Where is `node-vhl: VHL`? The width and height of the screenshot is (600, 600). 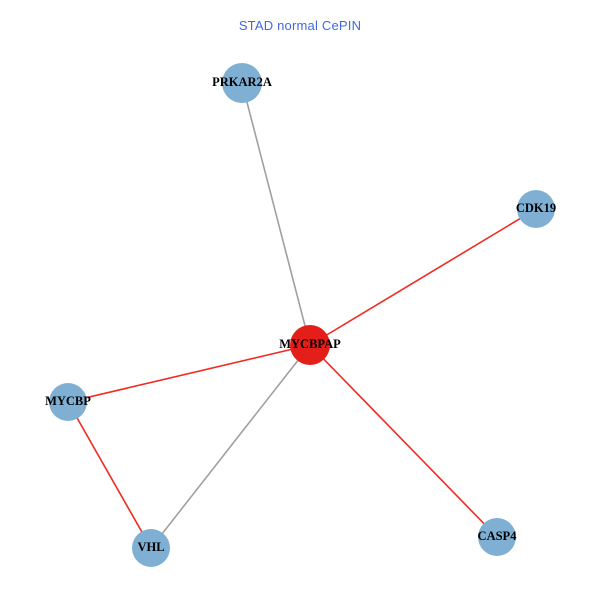 node-vhl: VHL is located at coordinates (151, 548).